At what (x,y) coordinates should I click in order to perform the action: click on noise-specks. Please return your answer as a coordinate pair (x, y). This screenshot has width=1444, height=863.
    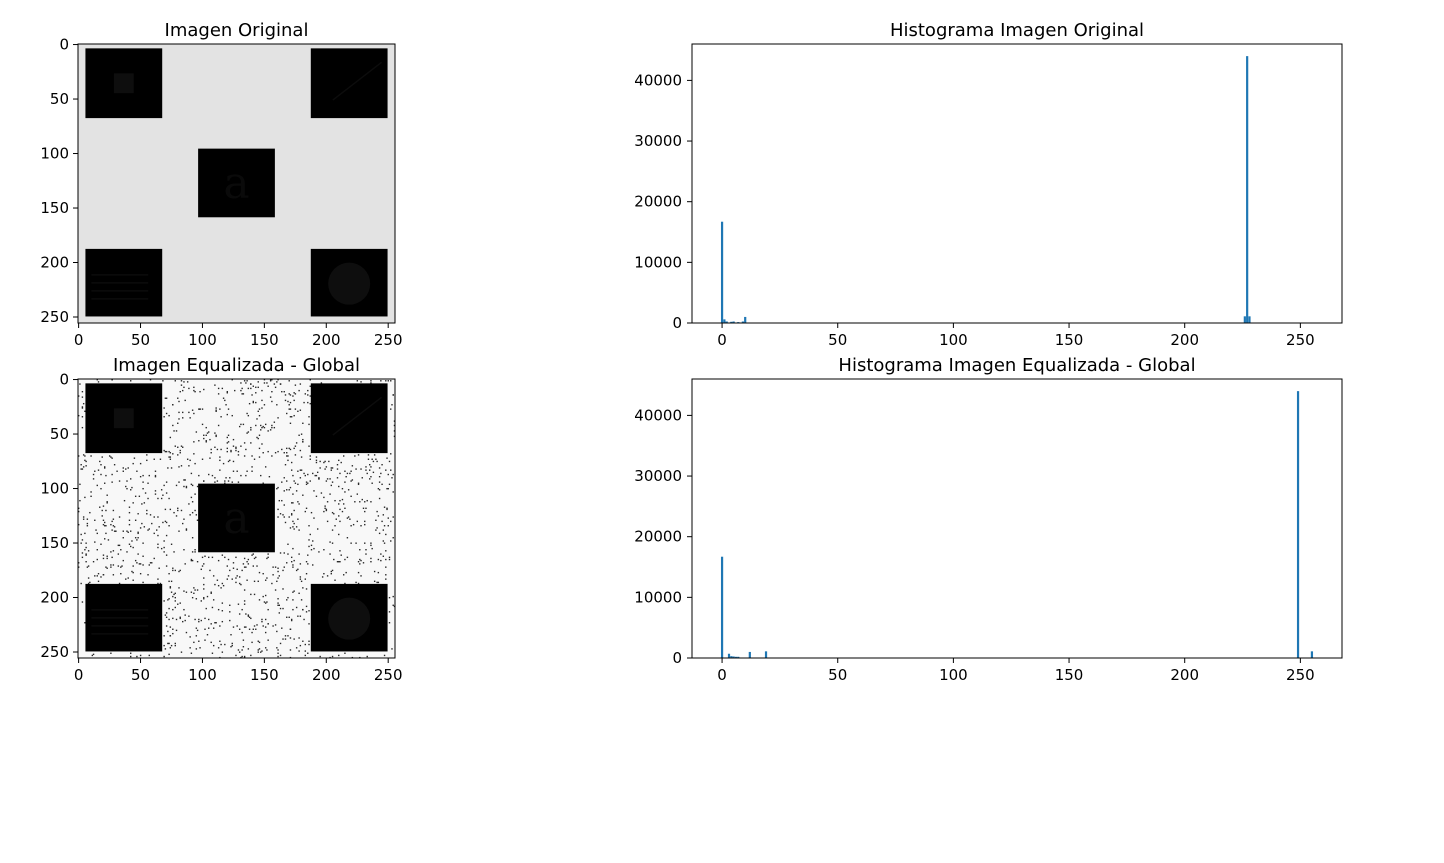
    Looking at the image, I should click on (237, 519).